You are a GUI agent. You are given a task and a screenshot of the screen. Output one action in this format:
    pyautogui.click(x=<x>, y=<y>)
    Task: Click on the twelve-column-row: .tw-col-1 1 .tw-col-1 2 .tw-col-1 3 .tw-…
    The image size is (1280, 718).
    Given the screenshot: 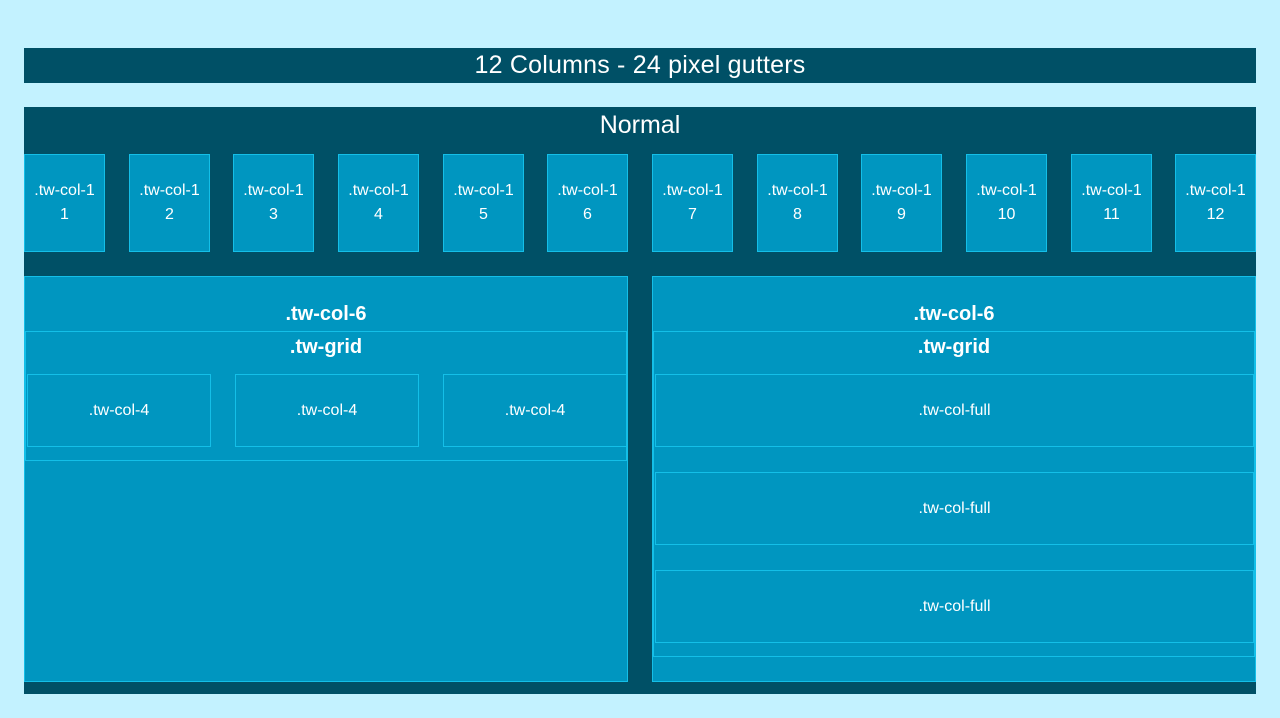 What is the action you would take?
    pyautogui.click(x=640, y=203)
    